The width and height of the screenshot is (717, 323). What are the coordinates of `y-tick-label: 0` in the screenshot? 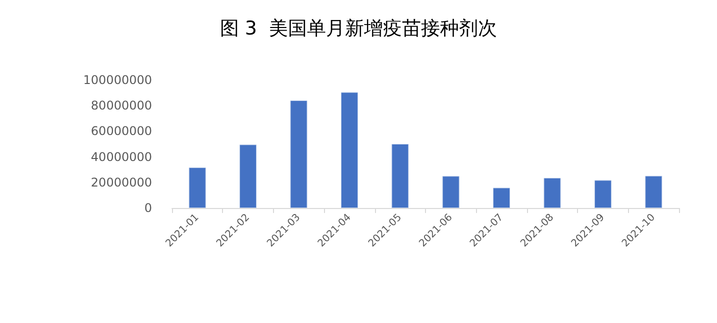 It's located at (148, 208).